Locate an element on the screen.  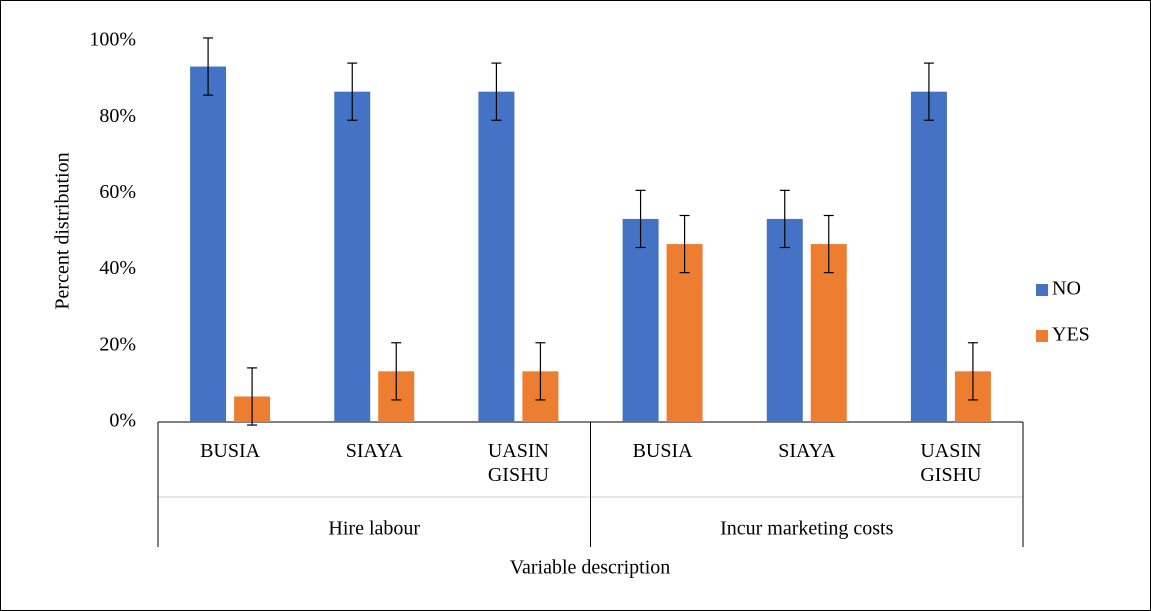
y-tick-label: 20% is located at coordinates (117, 344).